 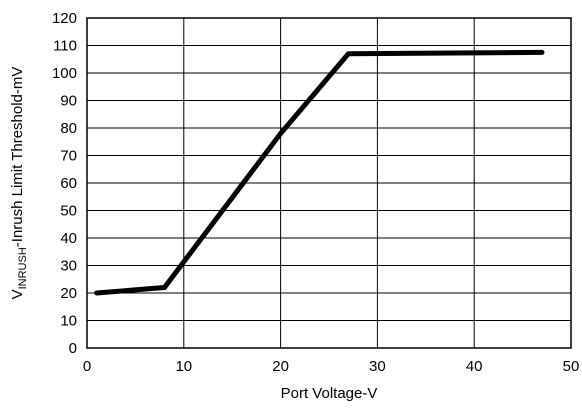 What do you see at coordinates (571, 366) in the screenshot?
I see `x-tick-label: 50` at bounding box center [571, 366].